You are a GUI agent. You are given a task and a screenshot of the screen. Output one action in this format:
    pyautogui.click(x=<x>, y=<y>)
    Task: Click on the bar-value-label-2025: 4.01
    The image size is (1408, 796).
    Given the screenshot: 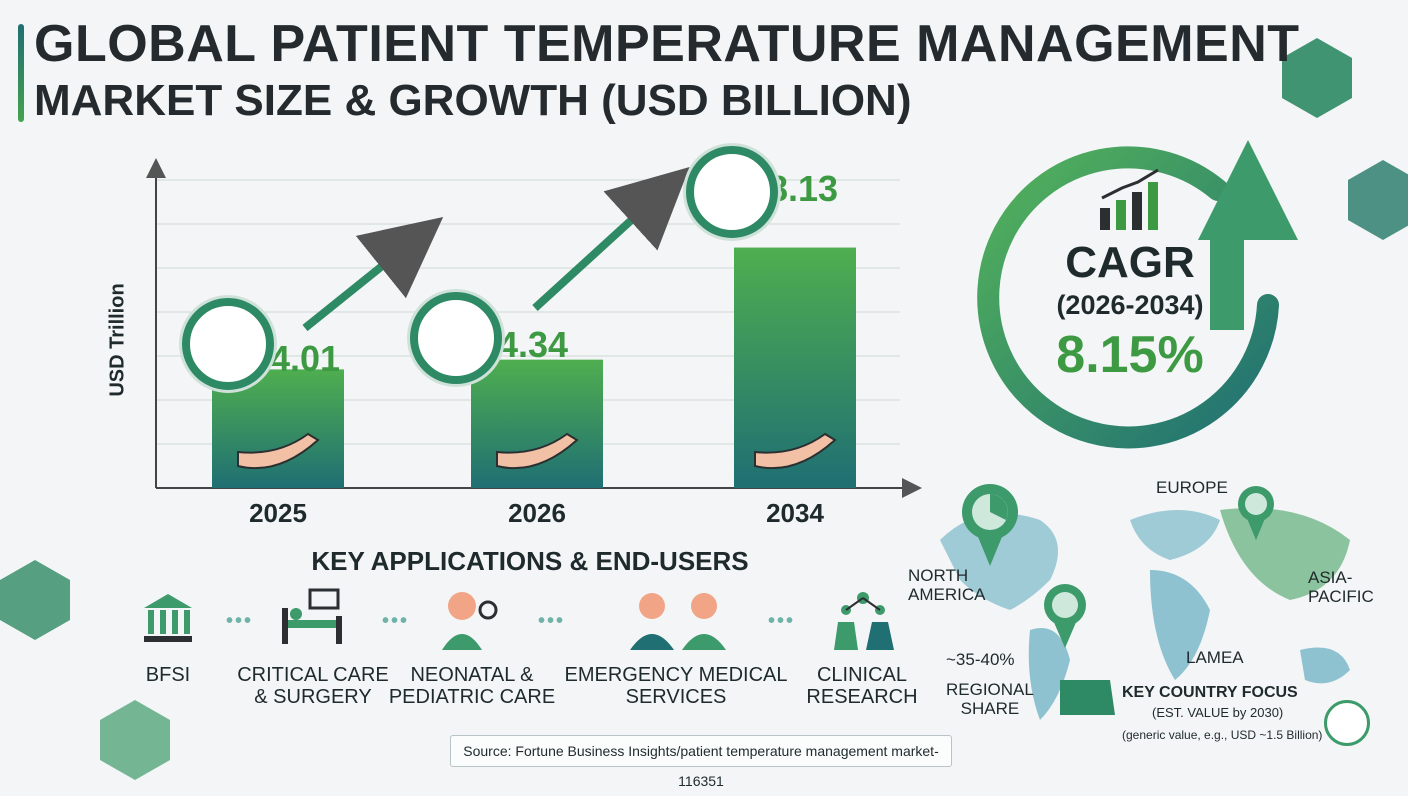 What is the action you would take?
    pyautogui.click(x=305, y=358)
    